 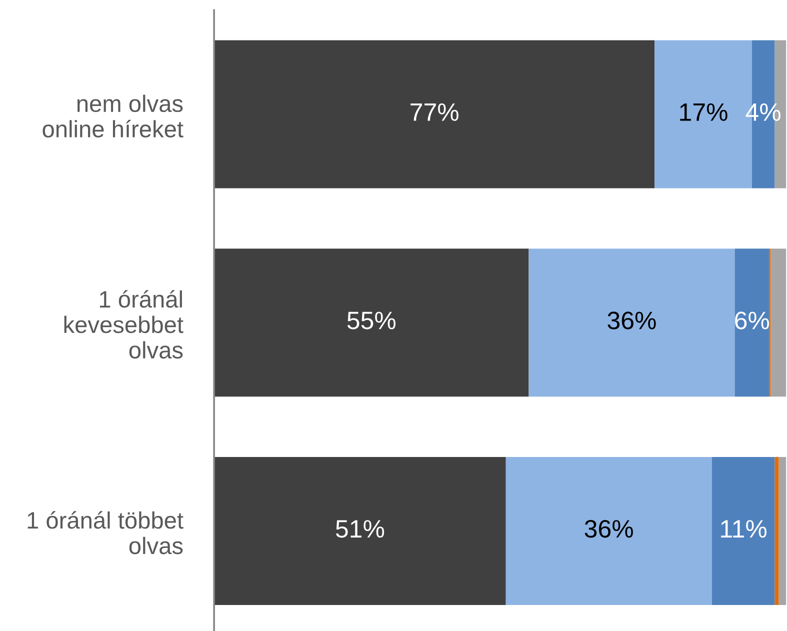 What do you see at coordinates (704, 112) in the screenshot?
I see `data-label: 17%` at bounding box center [704, 112].